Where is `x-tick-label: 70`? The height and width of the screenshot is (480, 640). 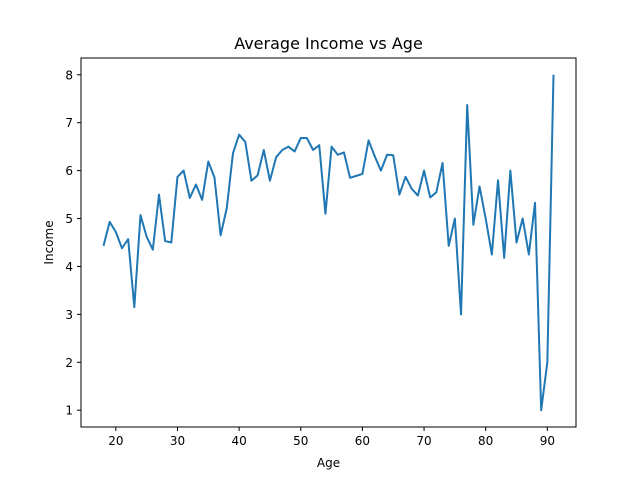
x-tick-label: 70 is located at coordinates (423, 441).